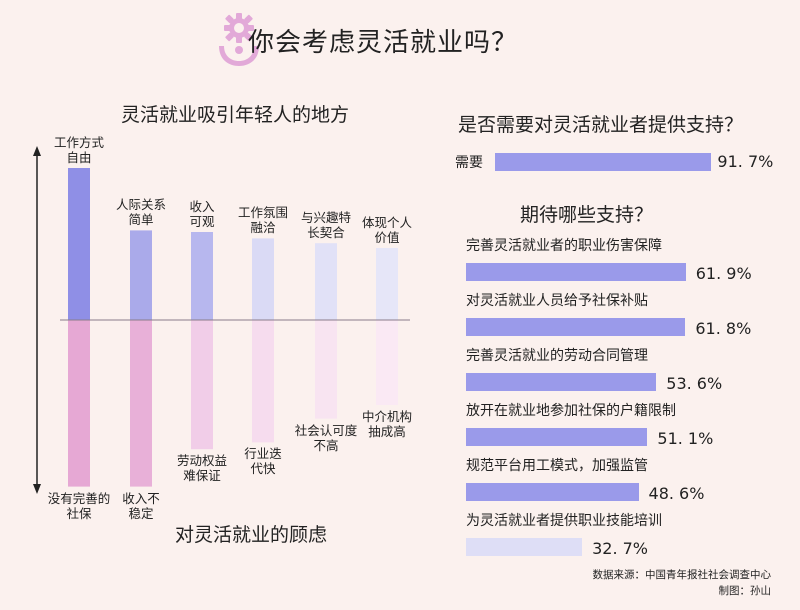 The width and height of the screenshot is (800, 610). Describe the element at coordinates (262, 220) in the screenshot. I see `attraction-label: 工作氛围 融洽` at that location.